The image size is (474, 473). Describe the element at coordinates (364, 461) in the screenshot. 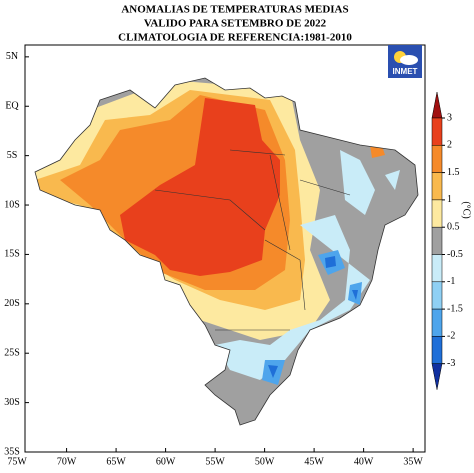

I see `x-tick-label: 40W` at that location.